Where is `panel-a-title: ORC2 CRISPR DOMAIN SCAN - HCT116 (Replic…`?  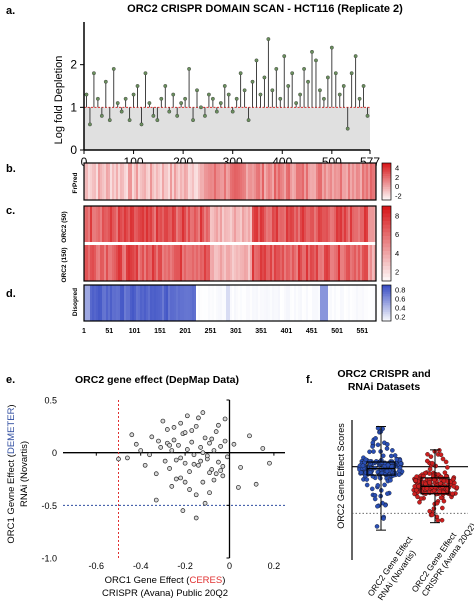
panel-a-title: ORC2 CRISPR DOMAIN SCAN - HCT116 (Replic… is located at coordinates (265, 9).